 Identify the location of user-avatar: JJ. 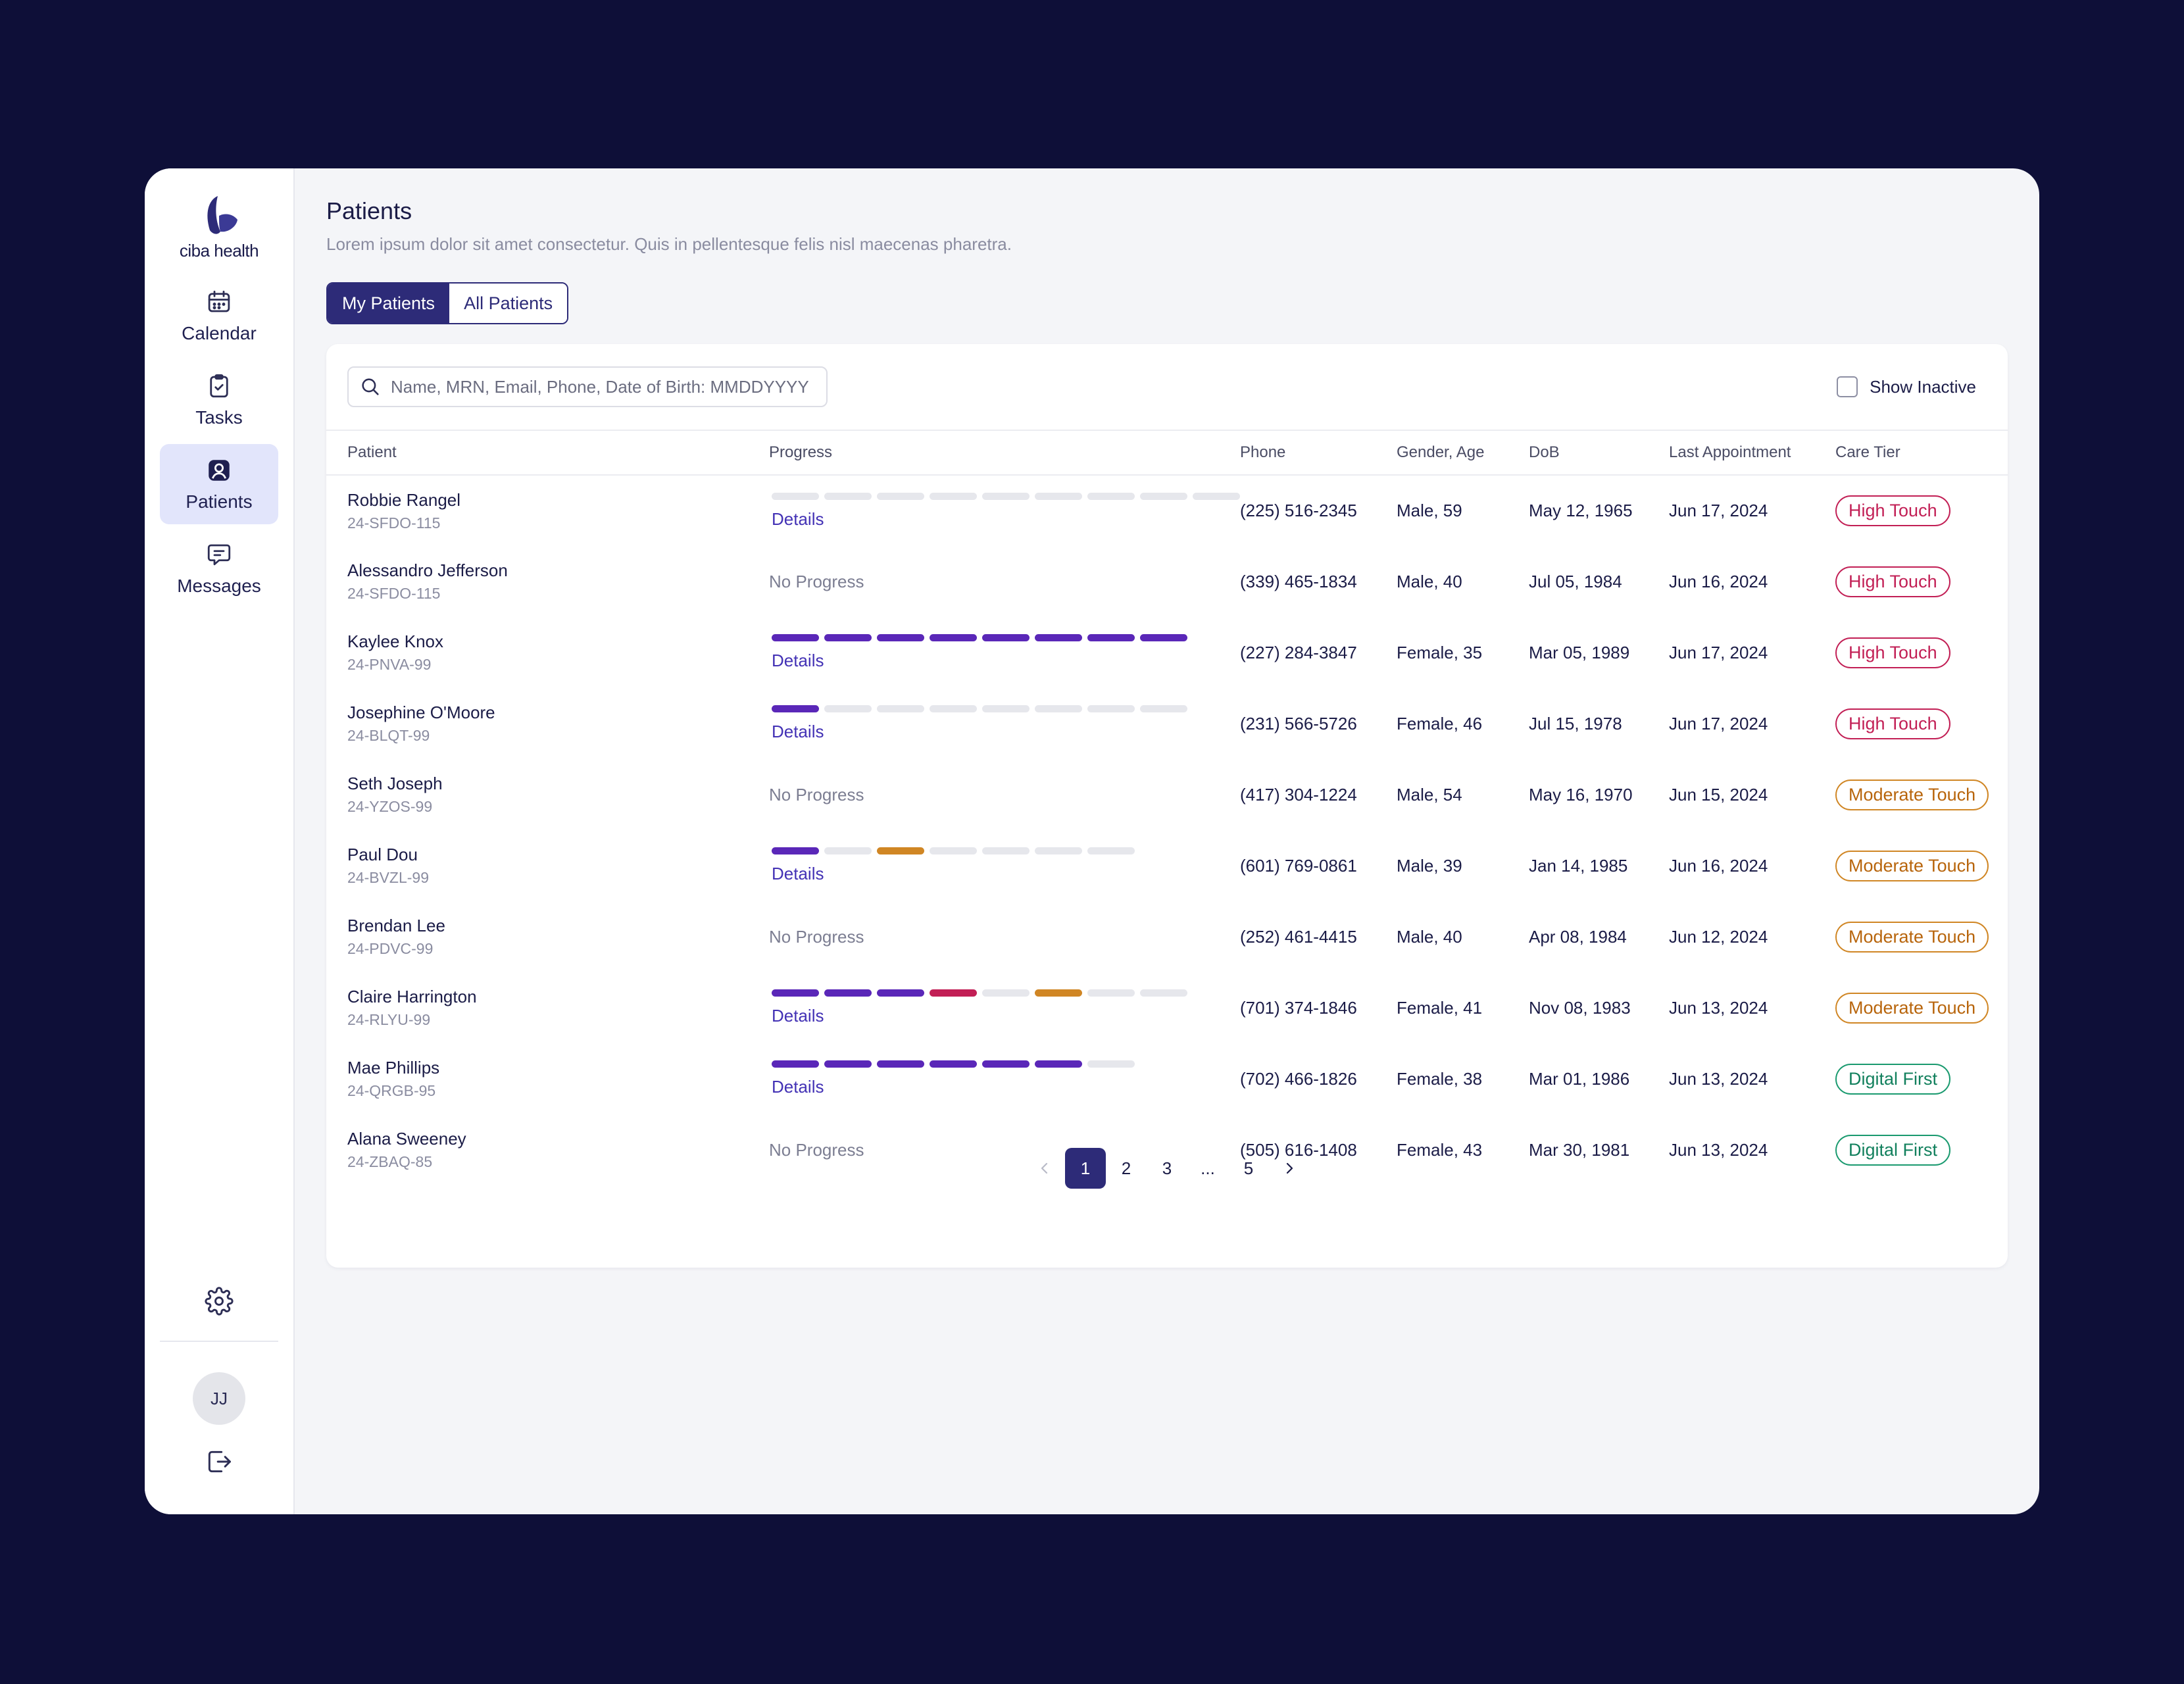
(219, 1398).